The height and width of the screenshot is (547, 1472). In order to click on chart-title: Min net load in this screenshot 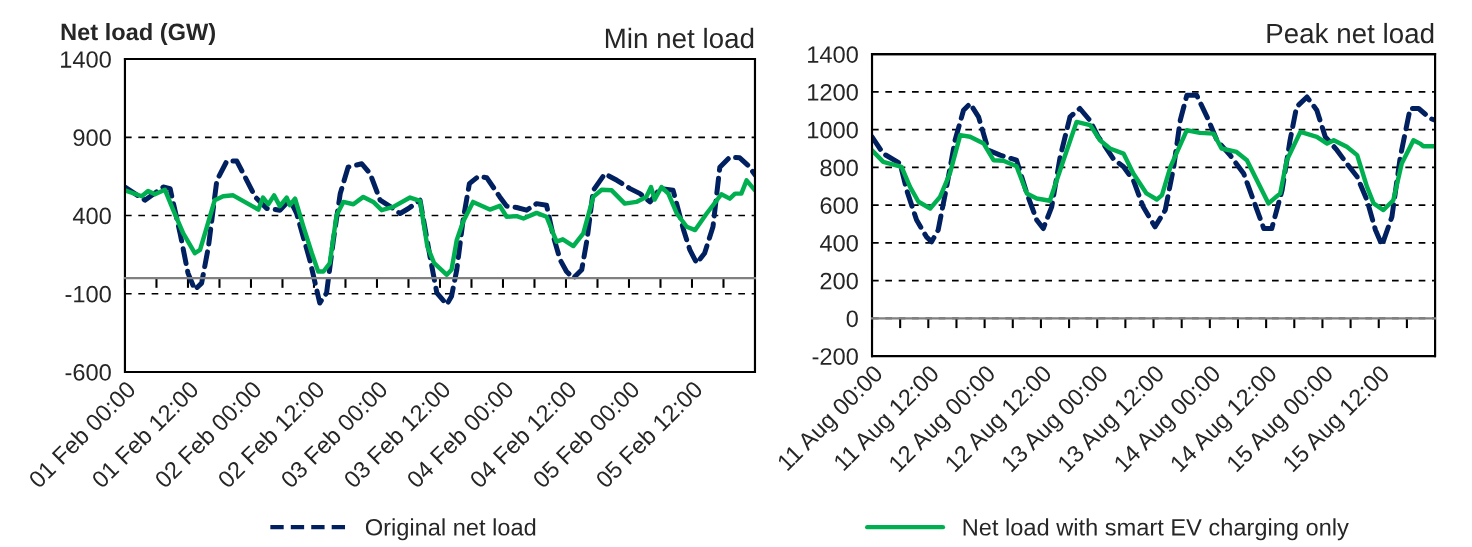, I will do `click(679, 38)`.